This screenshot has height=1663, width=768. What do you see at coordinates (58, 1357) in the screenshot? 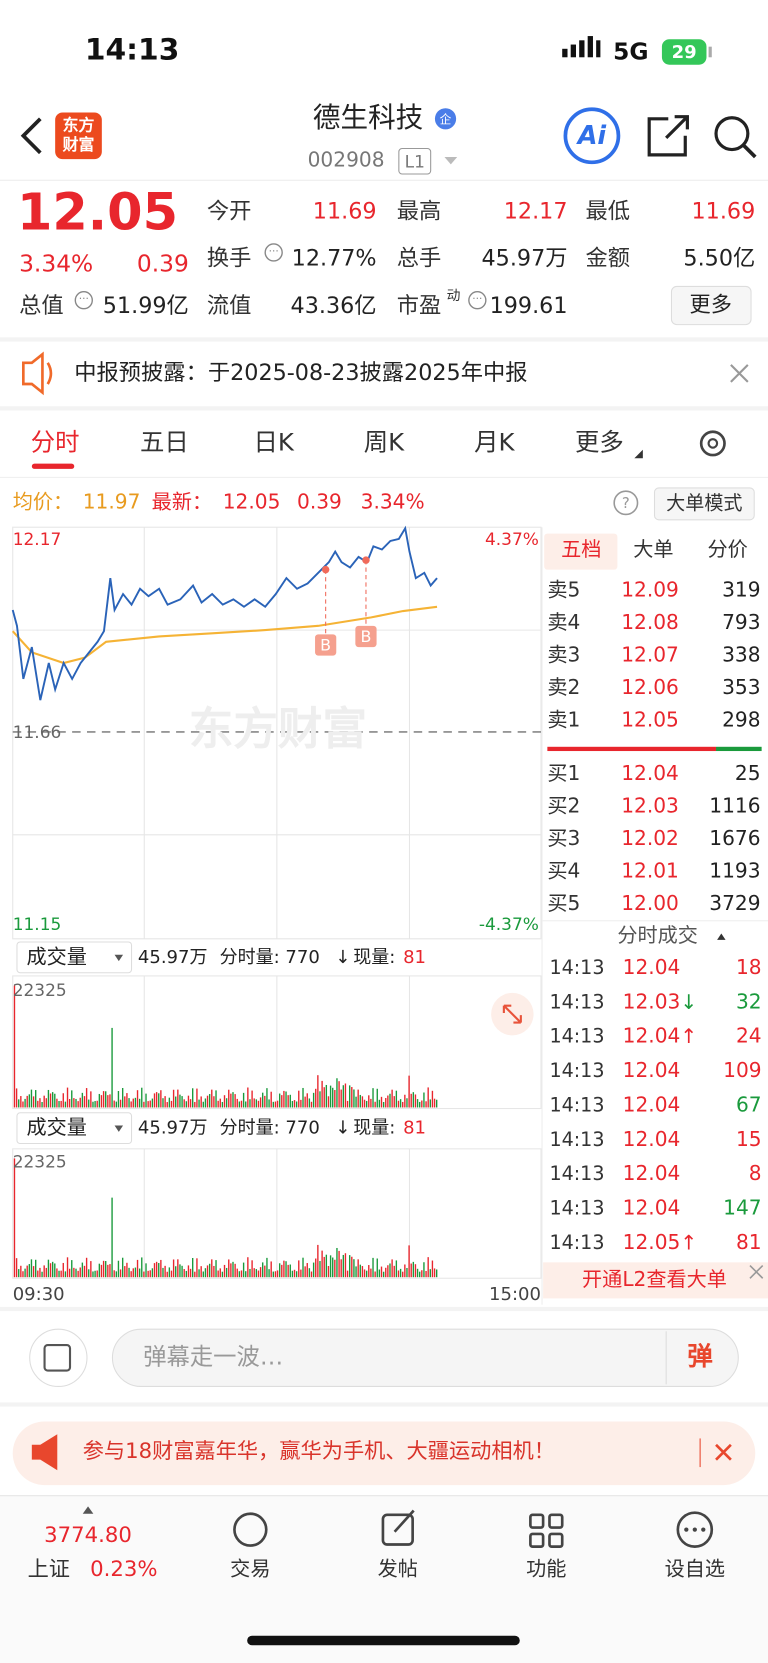
I see `comments-button` at bounding box center [58, 1357].